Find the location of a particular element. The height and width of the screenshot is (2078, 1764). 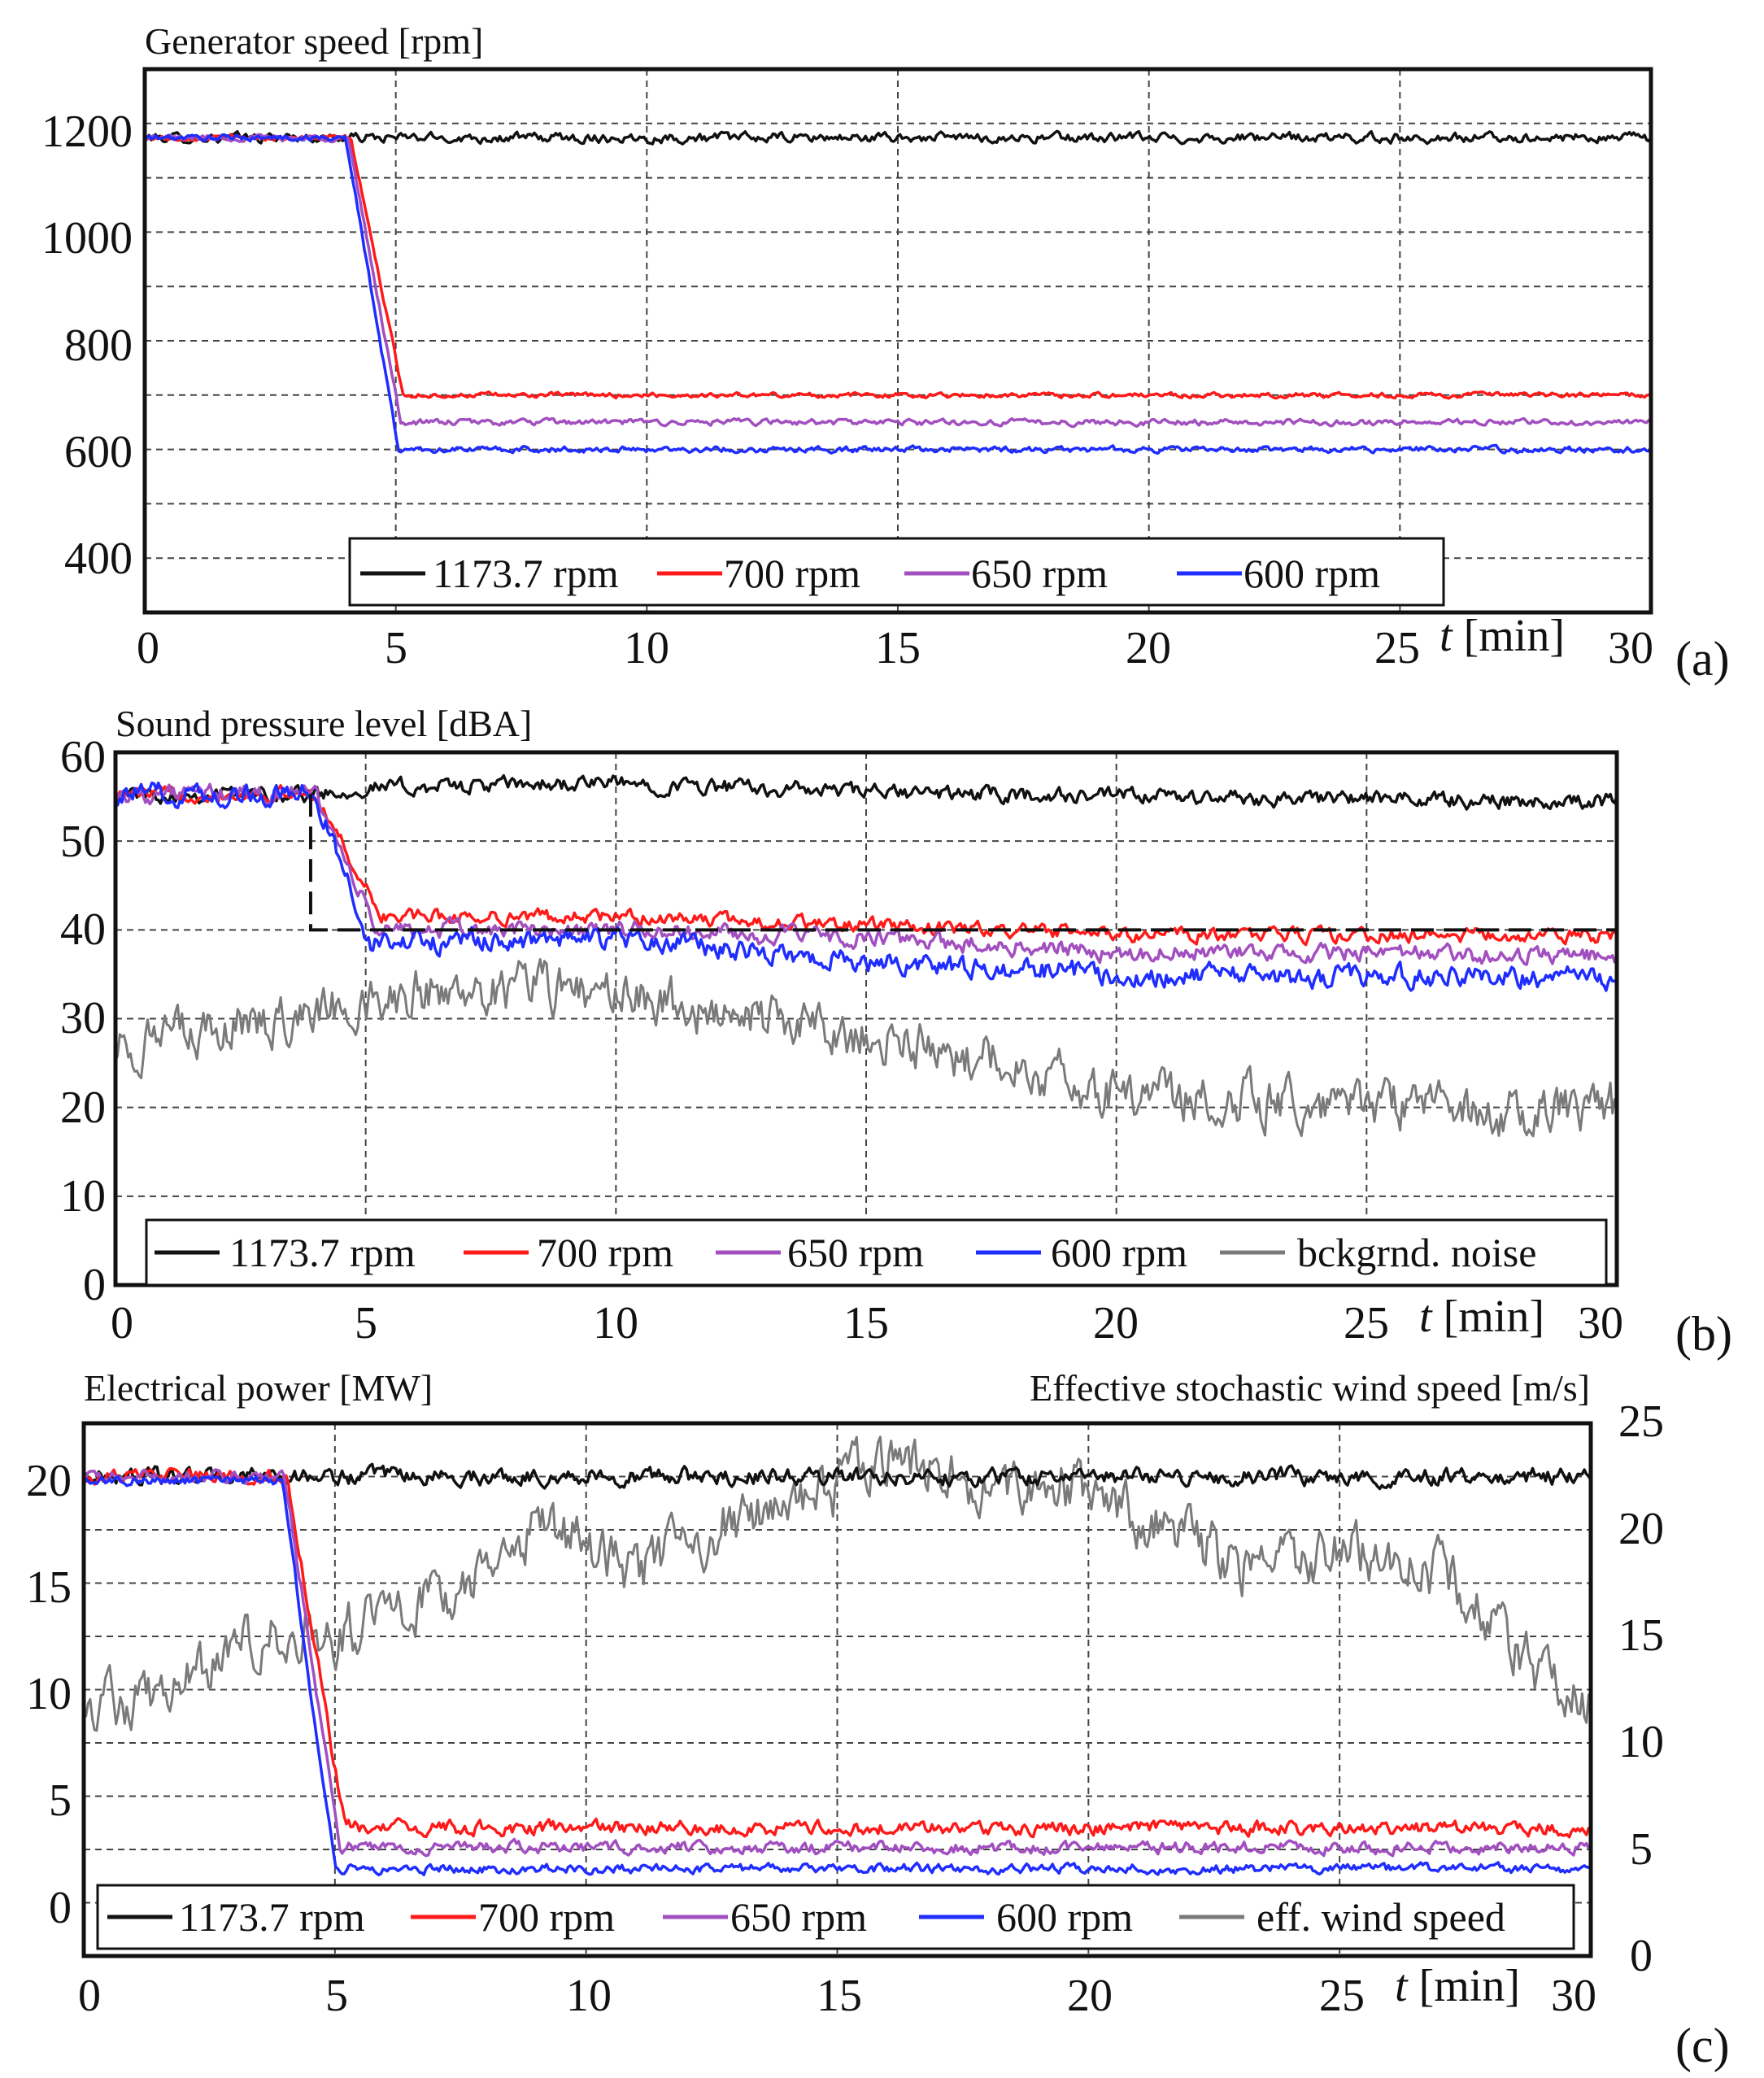

panel-c-label: (c) is located at coordinates (1702, 2045).